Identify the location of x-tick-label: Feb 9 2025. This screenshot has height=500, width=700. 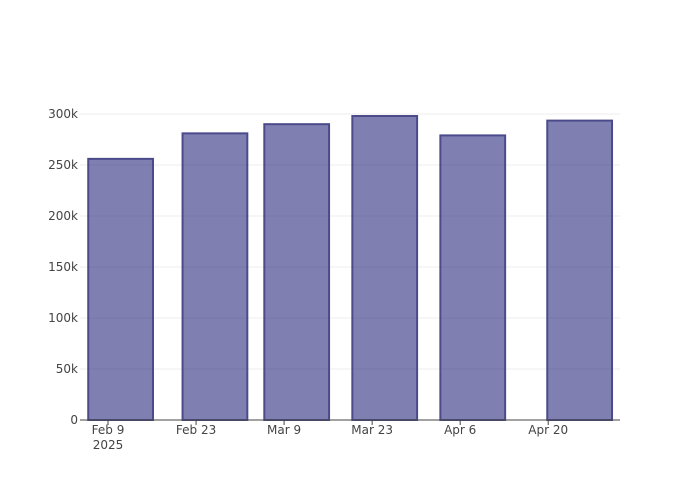
(108, 437).